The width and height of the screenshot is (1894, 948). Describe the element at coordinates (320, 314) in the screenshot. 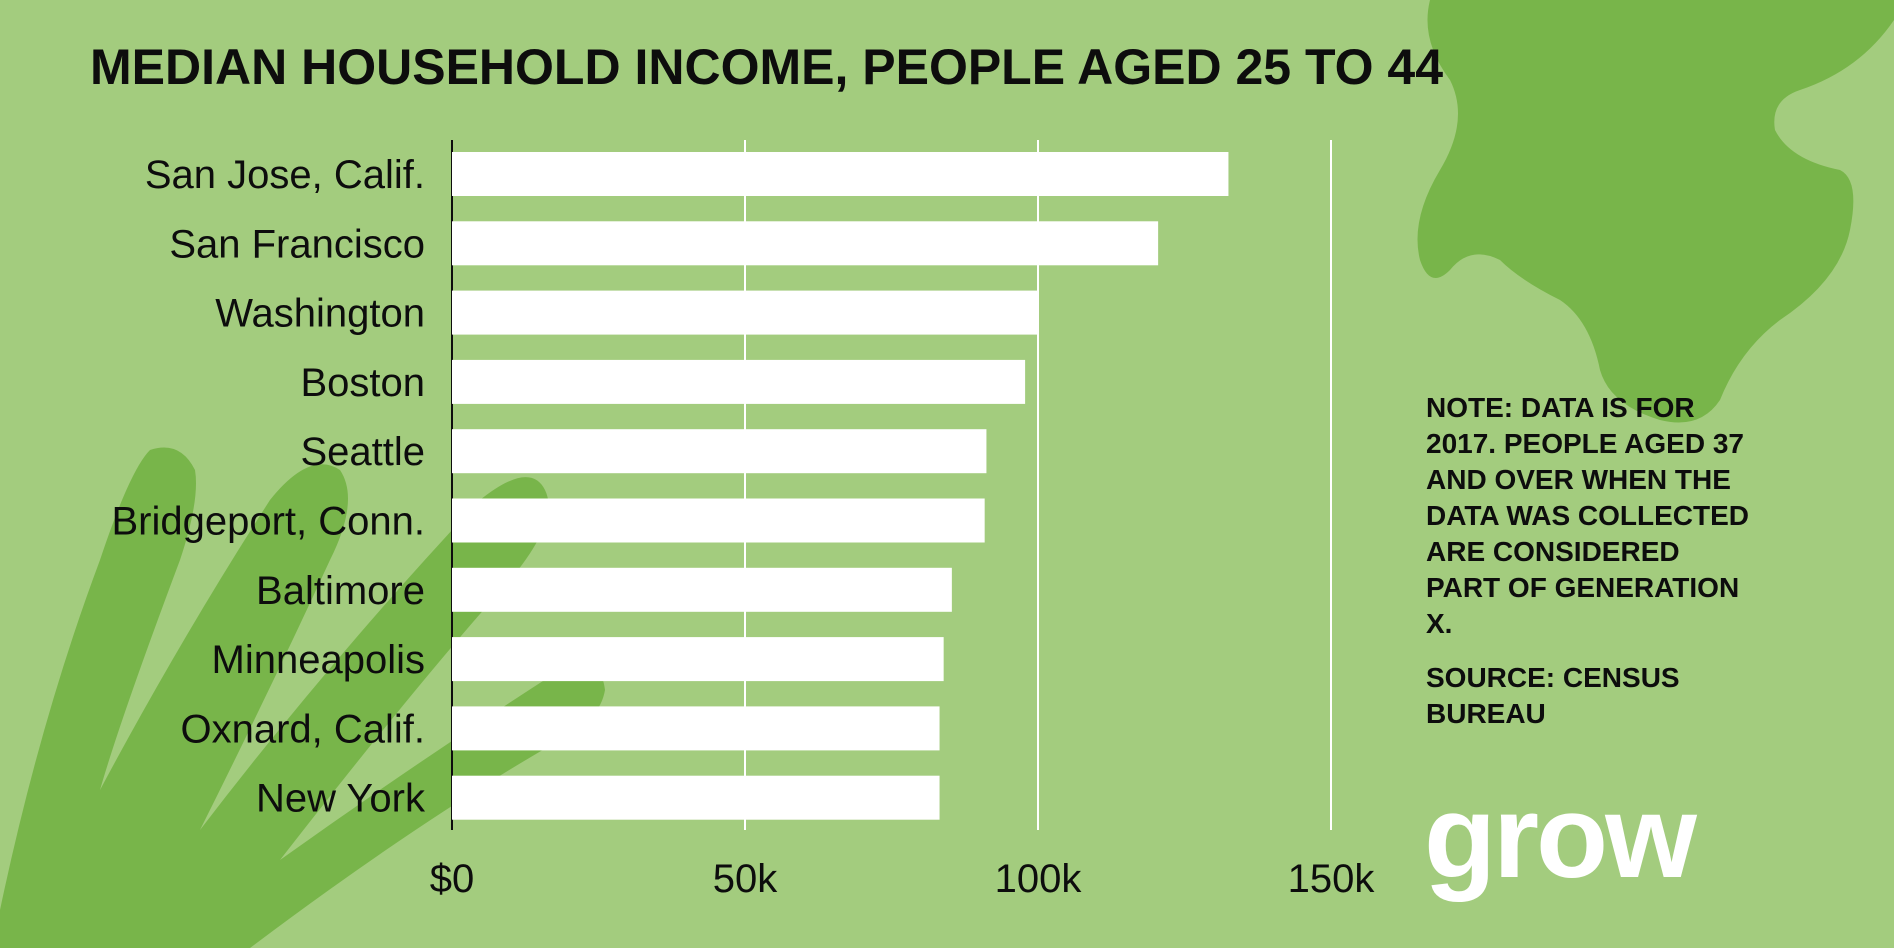

I see `category-label: Washington` at that location.